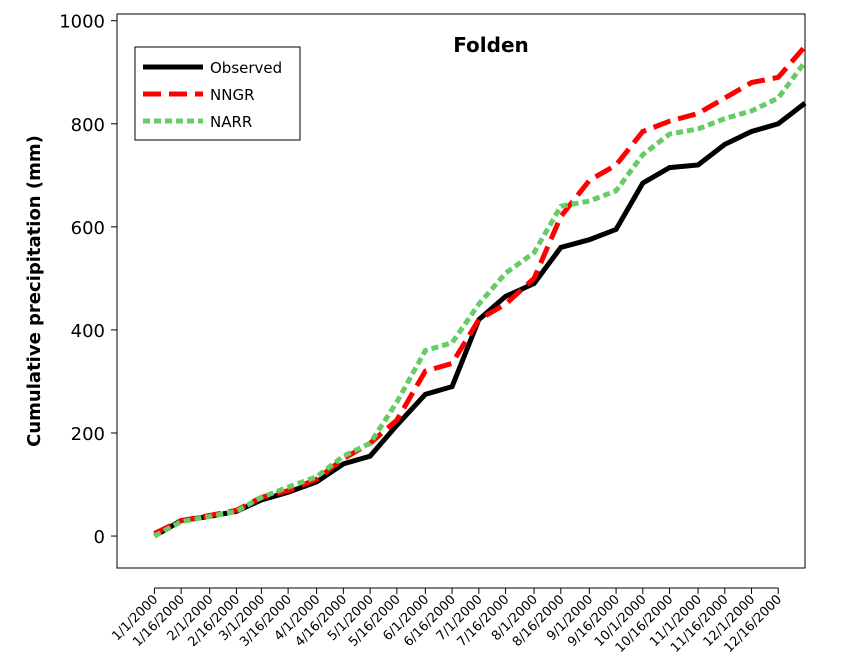 This screenshot has width=849, height=670. Describe the element at coordinates (99, 537) in the screenshot. I see `y-tick-label: 0` at that location.